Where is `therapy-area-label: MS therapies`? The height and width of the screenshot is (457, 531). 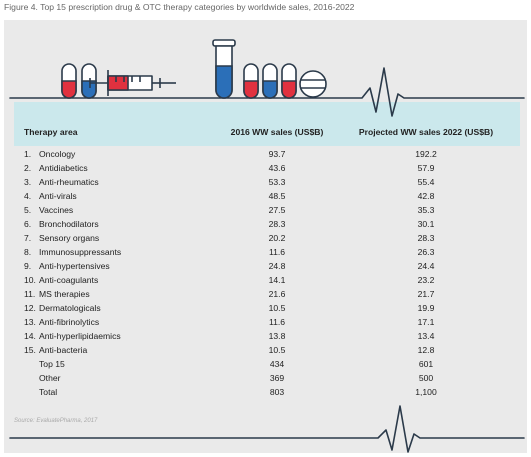
therapy-area-label: MS therapies is located at coordinates (64, 294).